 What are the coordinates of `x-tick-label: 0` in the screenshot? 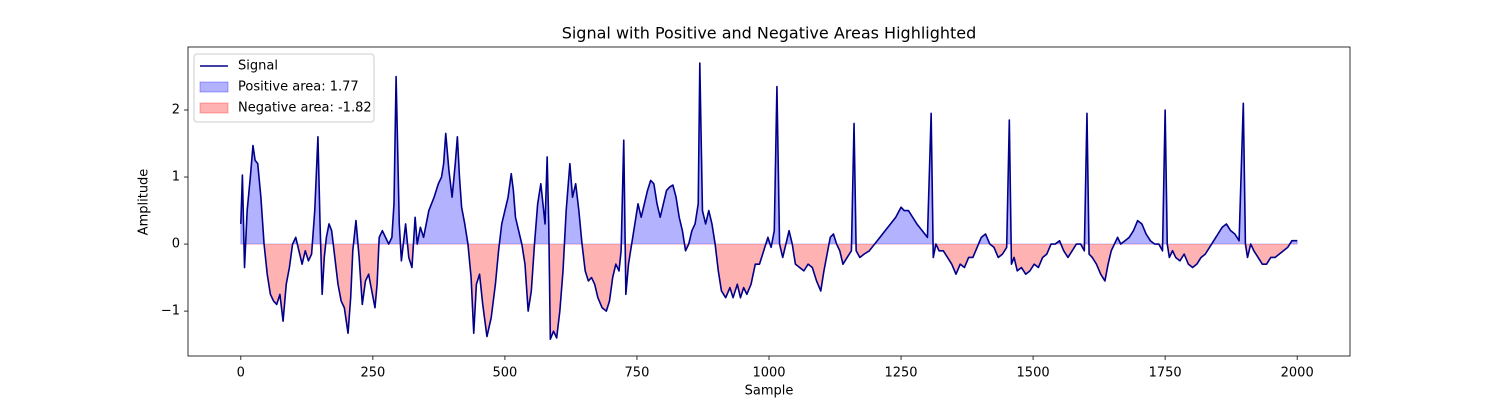 It's located at (241, 373).